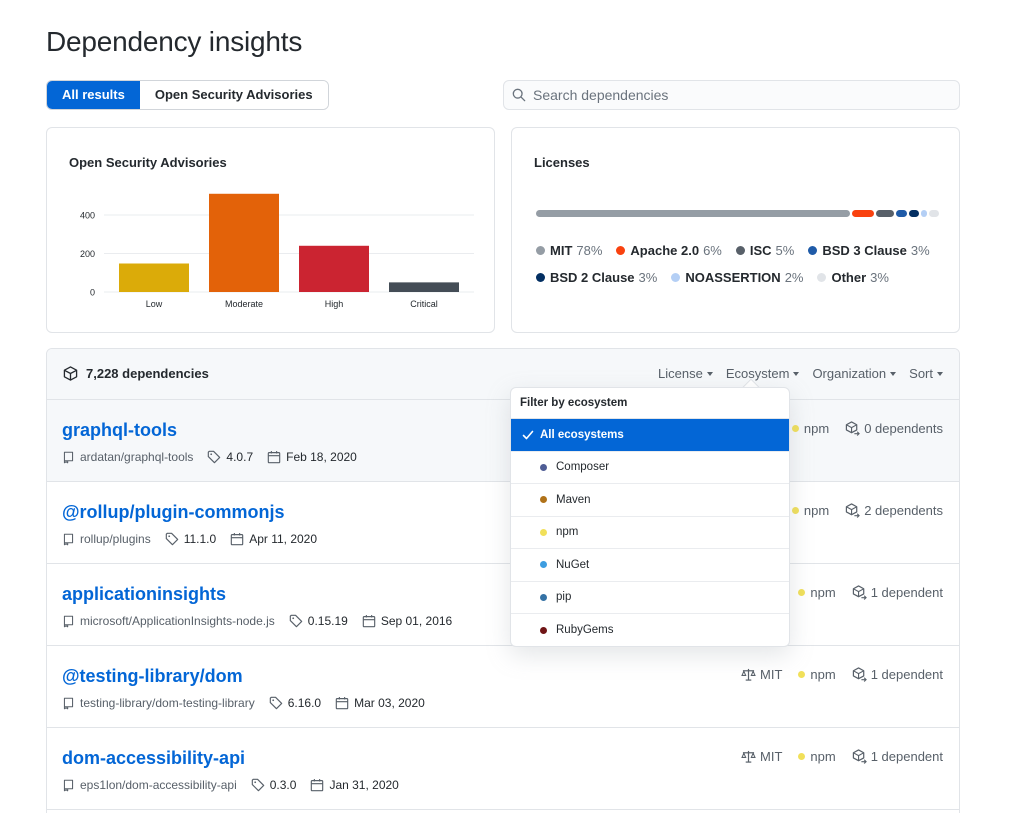 This screenshot has width=1024, height=813. Describe the element at coordinates (240, 457) in the screenshot. I see `version-label: 4.0.7` at that location.